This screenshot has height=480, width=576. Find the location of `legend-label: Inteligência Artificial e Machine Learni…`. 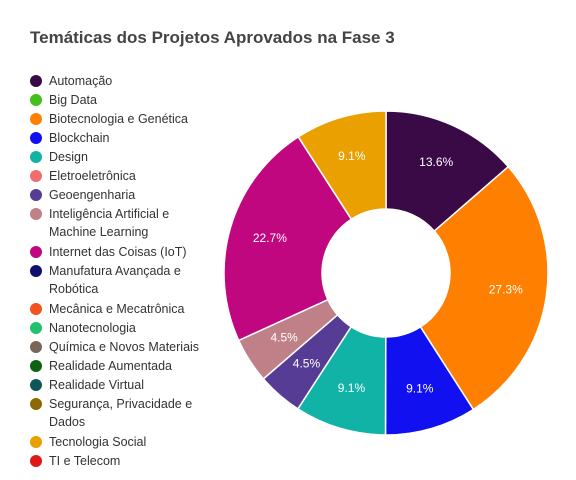

legend-label: Inteligência Artificial e Machine Learni… is located at coordinates (109, 223).